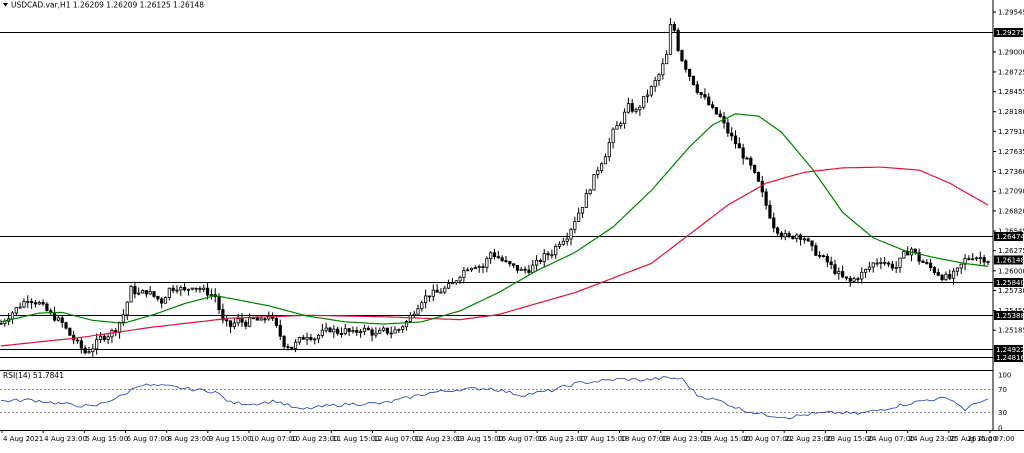 The image size is (1024, 453). What do you see at coordinates (189, 439) in the screenshot?
I see `time-tick-label: 8 Aug 23:00` at bounding box center [189, 439].